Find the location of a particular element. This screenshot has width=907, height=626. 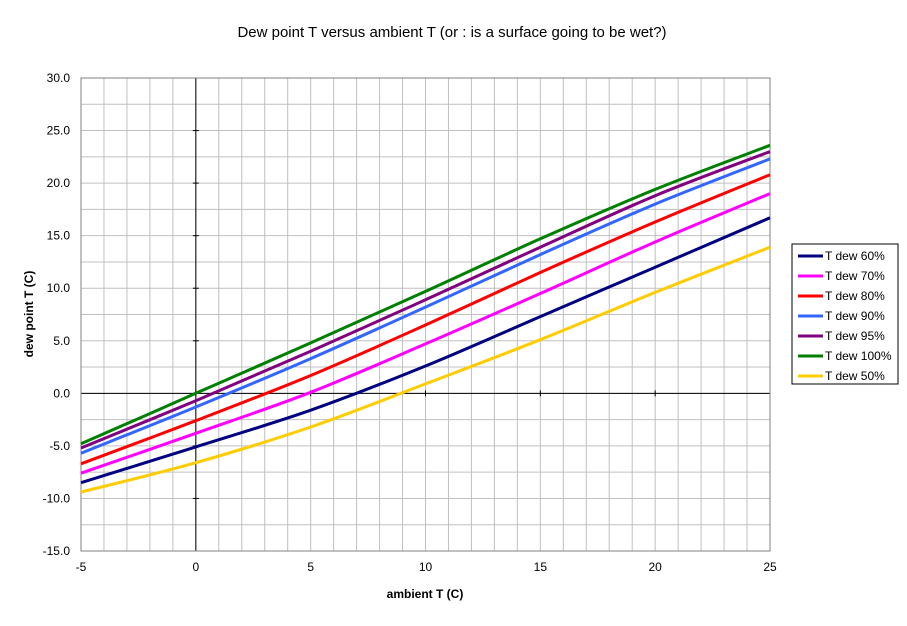

legend-label: T dew 100% is located at coordinates (858, 356).